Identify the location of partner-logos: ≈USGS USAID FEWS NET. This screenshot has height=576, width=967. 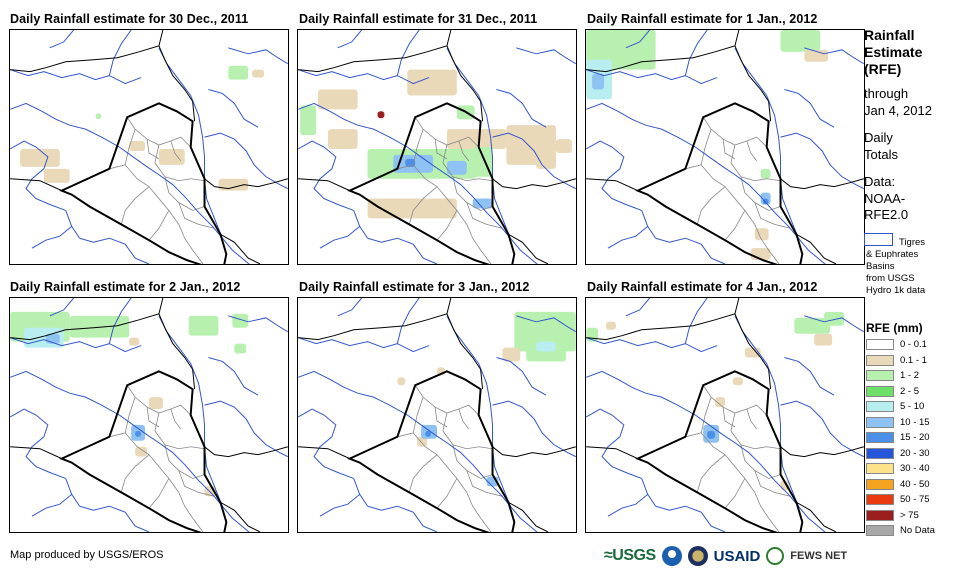
(725, 556).